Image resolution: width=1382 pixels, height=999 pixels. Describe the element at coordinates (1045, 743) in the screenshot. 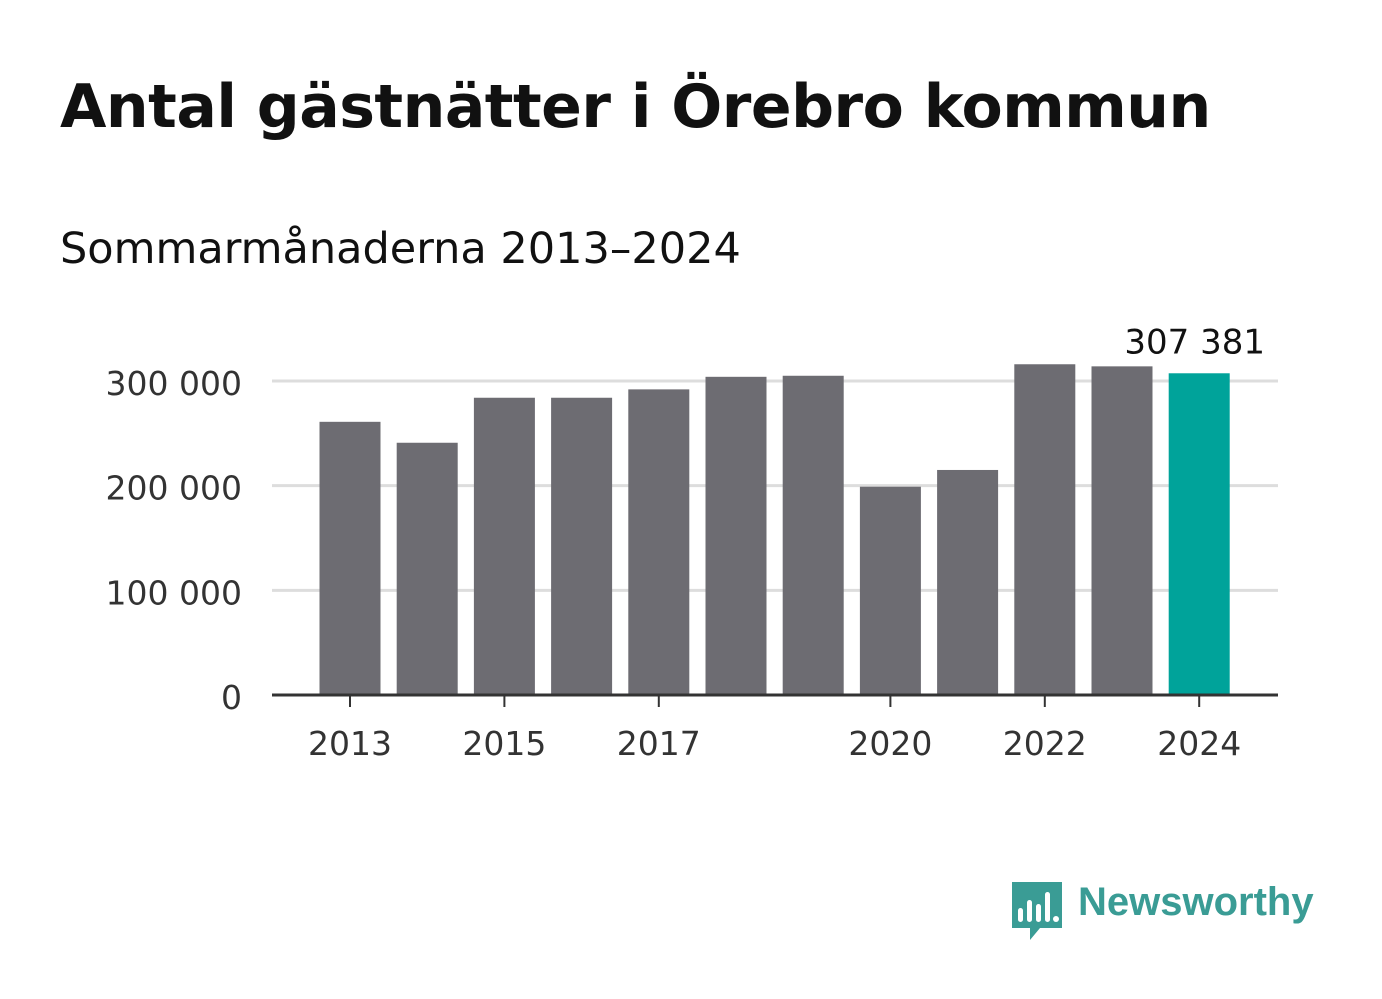

I see `x-tick-label: 2022` at that location.